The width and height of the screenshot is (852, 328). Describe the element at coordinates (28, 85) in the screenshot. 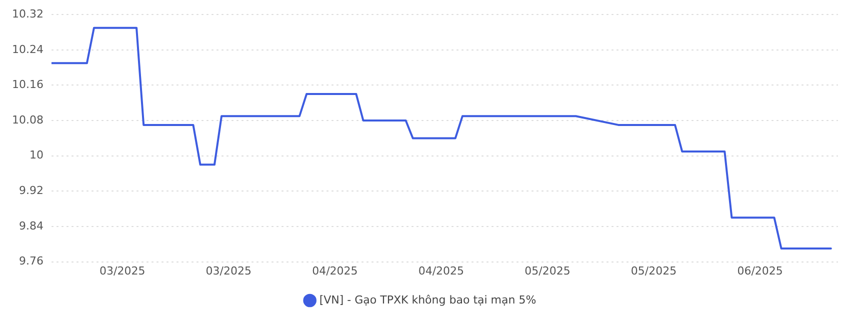

I see `y-tick-label: 10.16` at that location.